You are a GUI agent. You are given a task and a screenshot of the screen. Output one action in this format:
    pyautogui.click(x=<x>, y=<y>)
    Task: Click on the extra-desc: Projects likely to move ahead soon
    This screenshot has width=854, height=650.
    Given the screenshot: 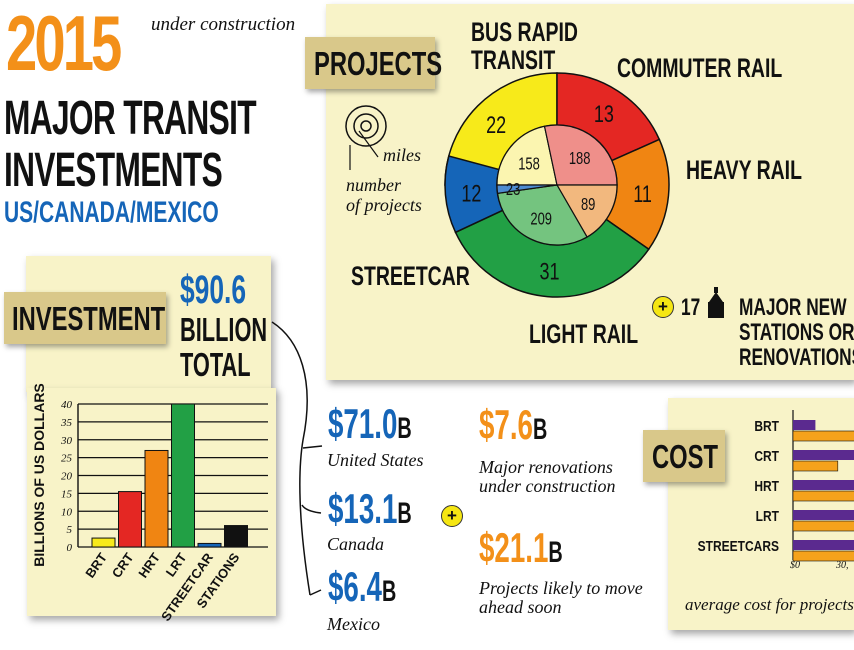 What is the action you would take?
    pyautogui.click(x=561, y=597)
    